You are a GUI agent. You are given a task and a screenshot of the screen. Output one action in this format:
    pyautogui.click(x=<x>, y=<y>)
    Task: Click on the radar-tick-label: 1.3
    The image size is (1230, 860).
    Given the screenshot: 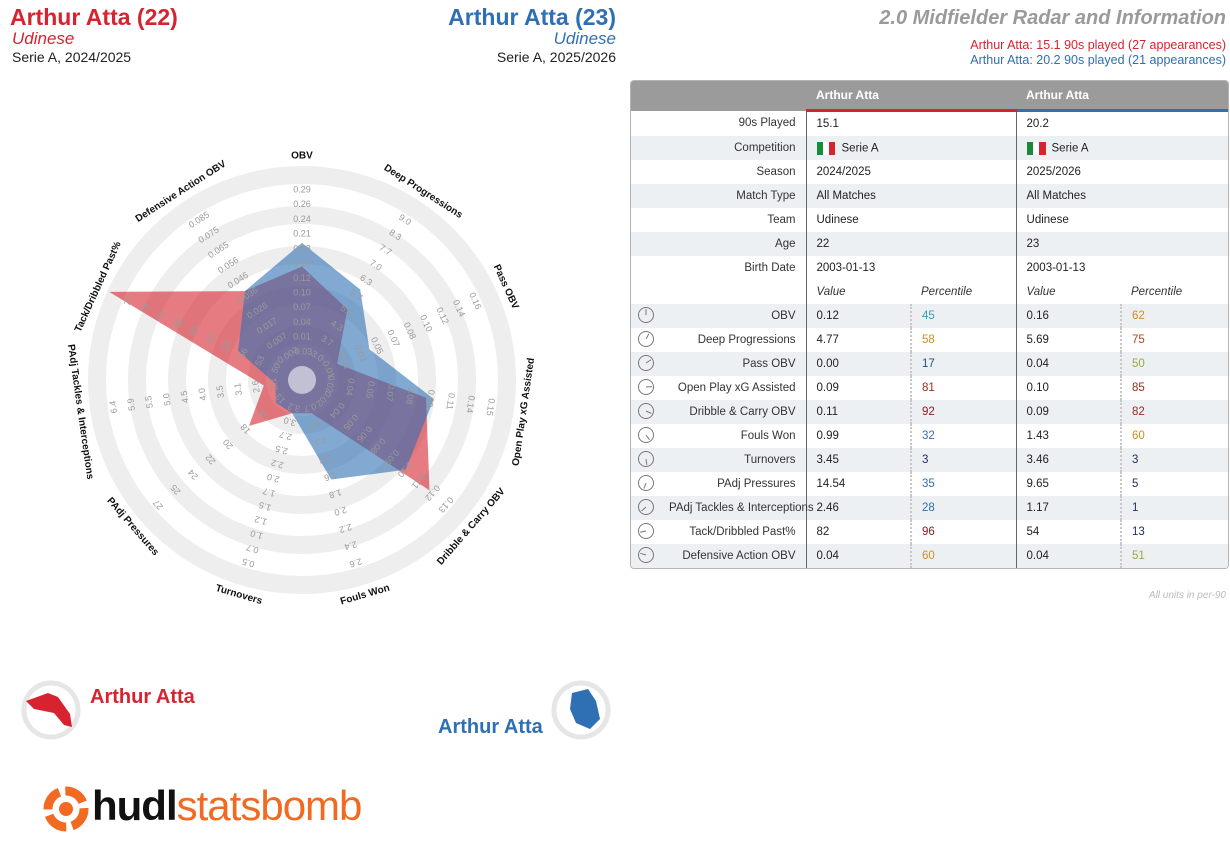 What is the action you would take?
    pyautogui.click(x=325, y=459)
    